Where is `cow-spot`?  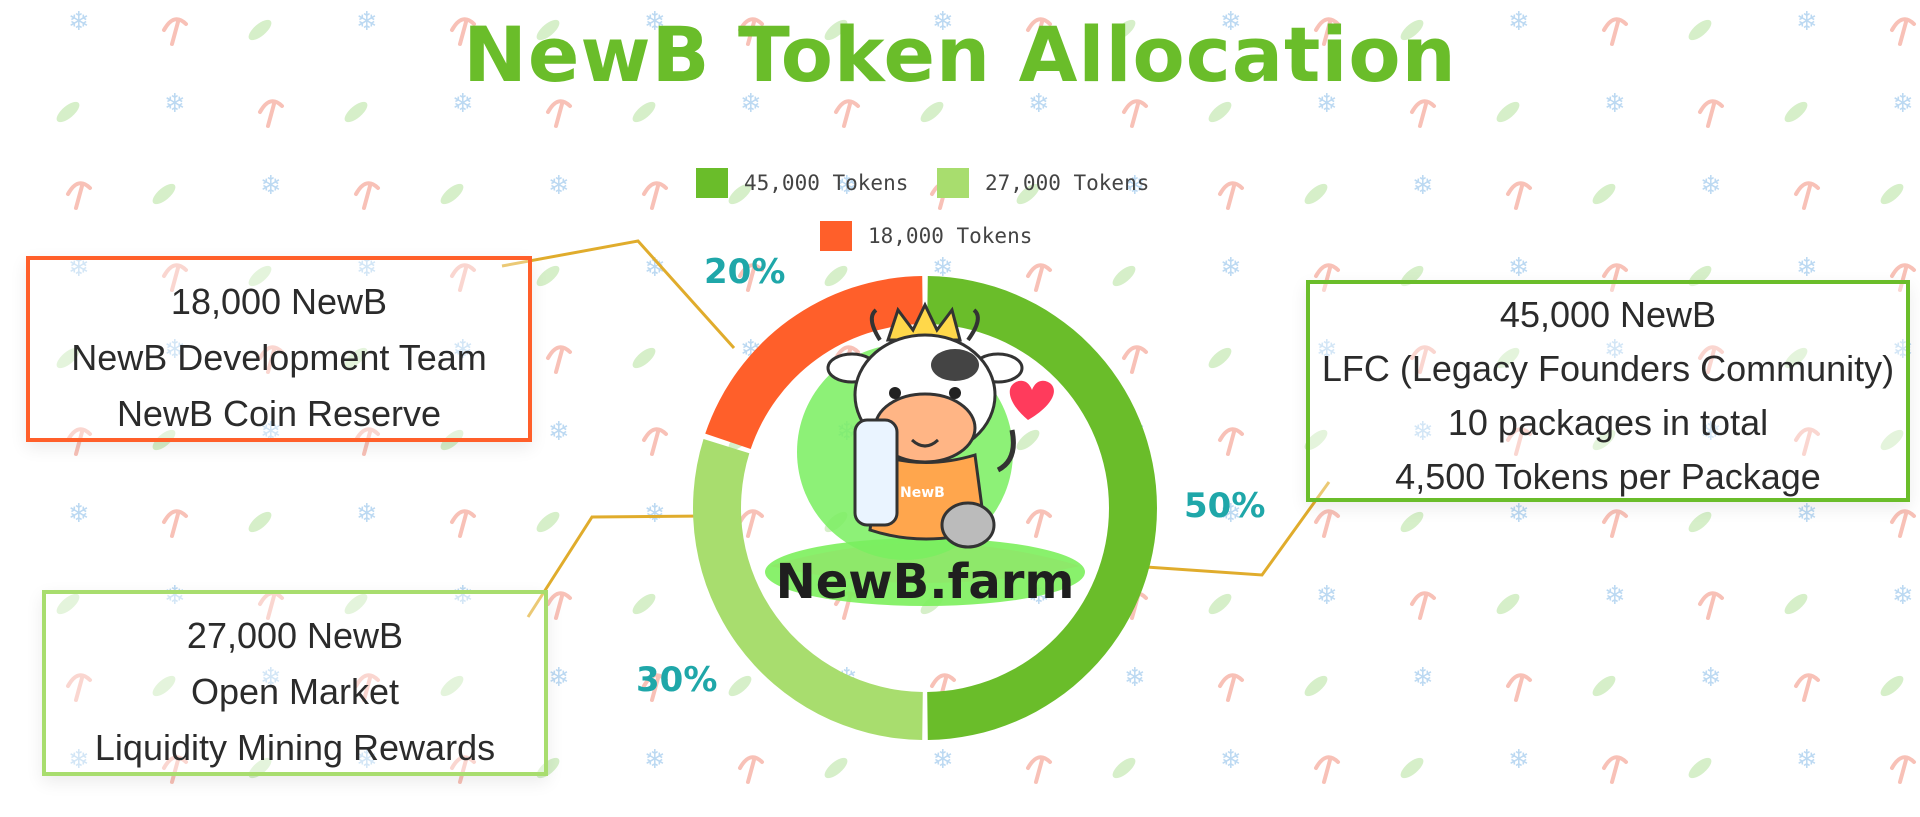 cow-spot is located at coordinates (955, 365).